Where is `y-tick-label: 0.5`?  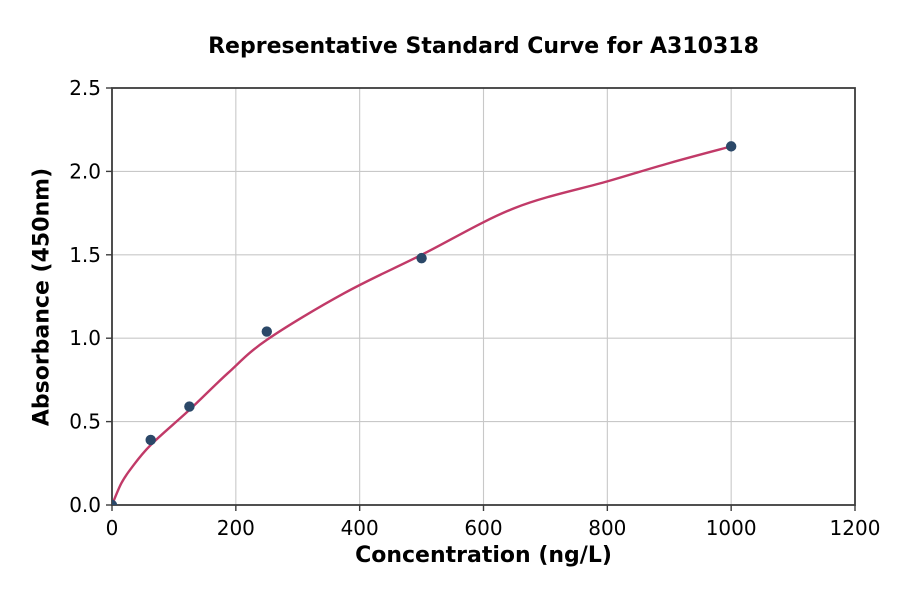
y-tick-label: 0.5 is located at coordinates (85, 422).